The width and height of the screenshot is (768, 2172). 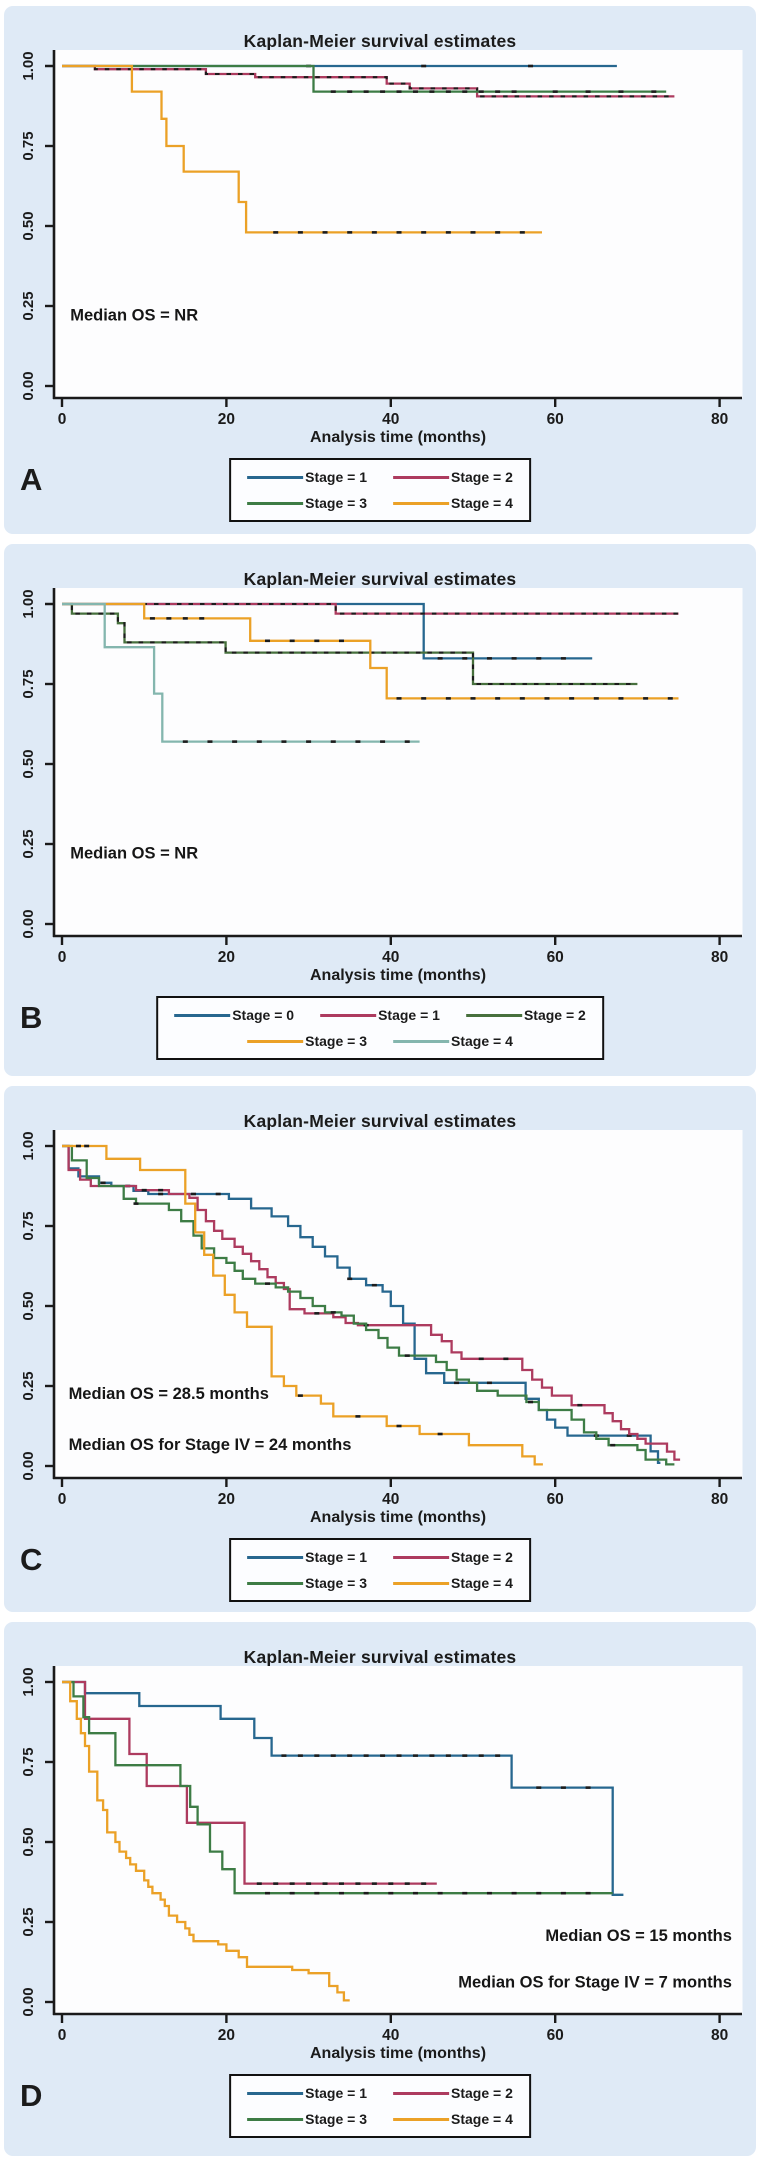 I want to click on y-tick-label: 0.50, so click(x=28, y=225).